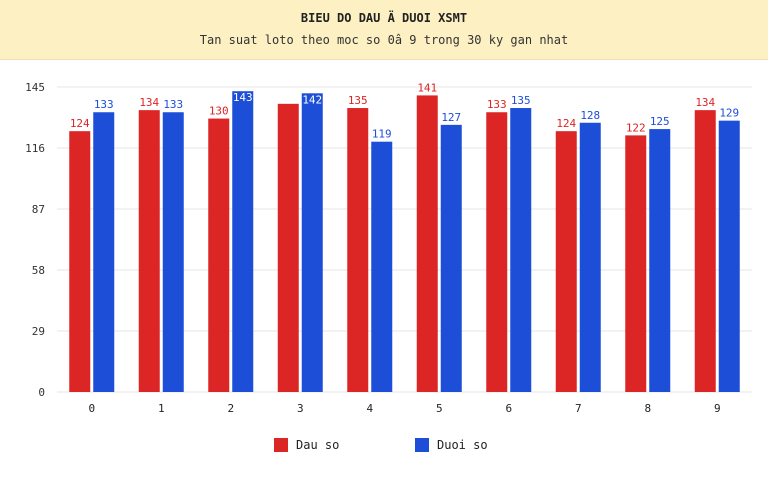 The image size is (768, 480). I want to click on y-tick-label: 29, so click(38, 331).